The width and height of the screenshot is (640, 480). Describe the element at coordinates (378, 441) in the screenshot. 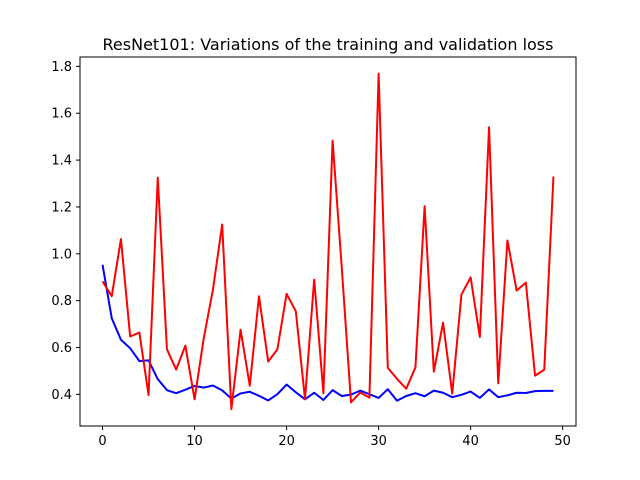

I see `x-tick-label: 30` at that location.